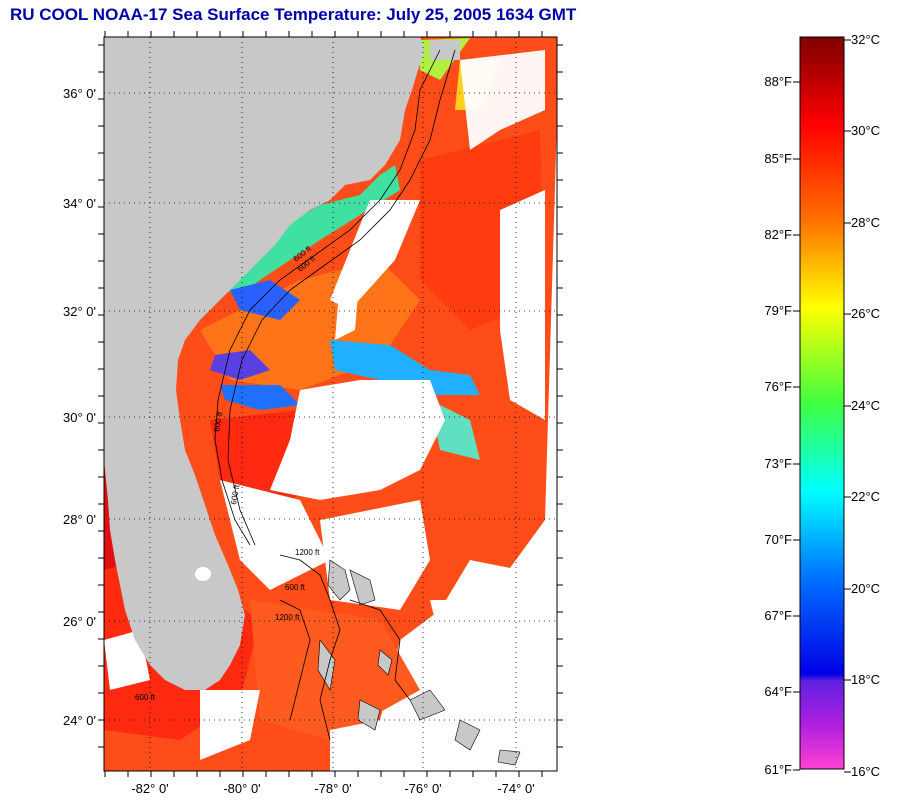 The height and width of the screenshot is (801, 897). What do you see at coordinates (865, 679) in the screenshot?
I see `colorbar-celsius-label: 18°C` at bounding box center [865, 679].